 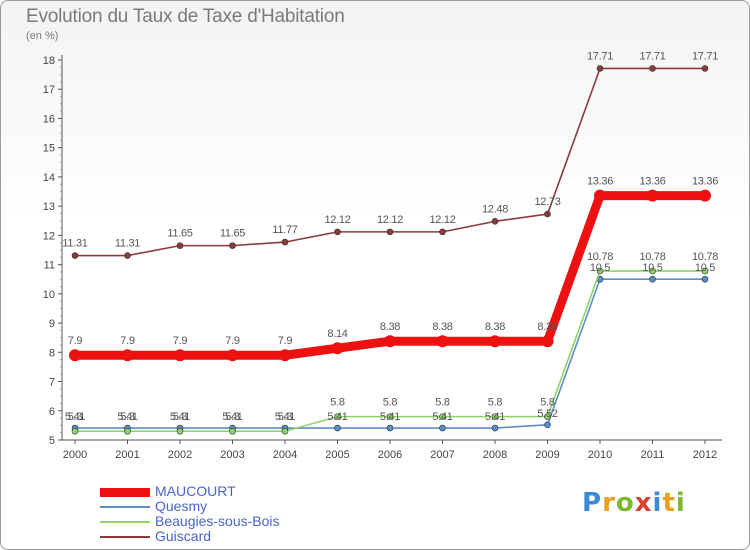 I want to click on y-tick-label: 13, so click(x=49, y=207).